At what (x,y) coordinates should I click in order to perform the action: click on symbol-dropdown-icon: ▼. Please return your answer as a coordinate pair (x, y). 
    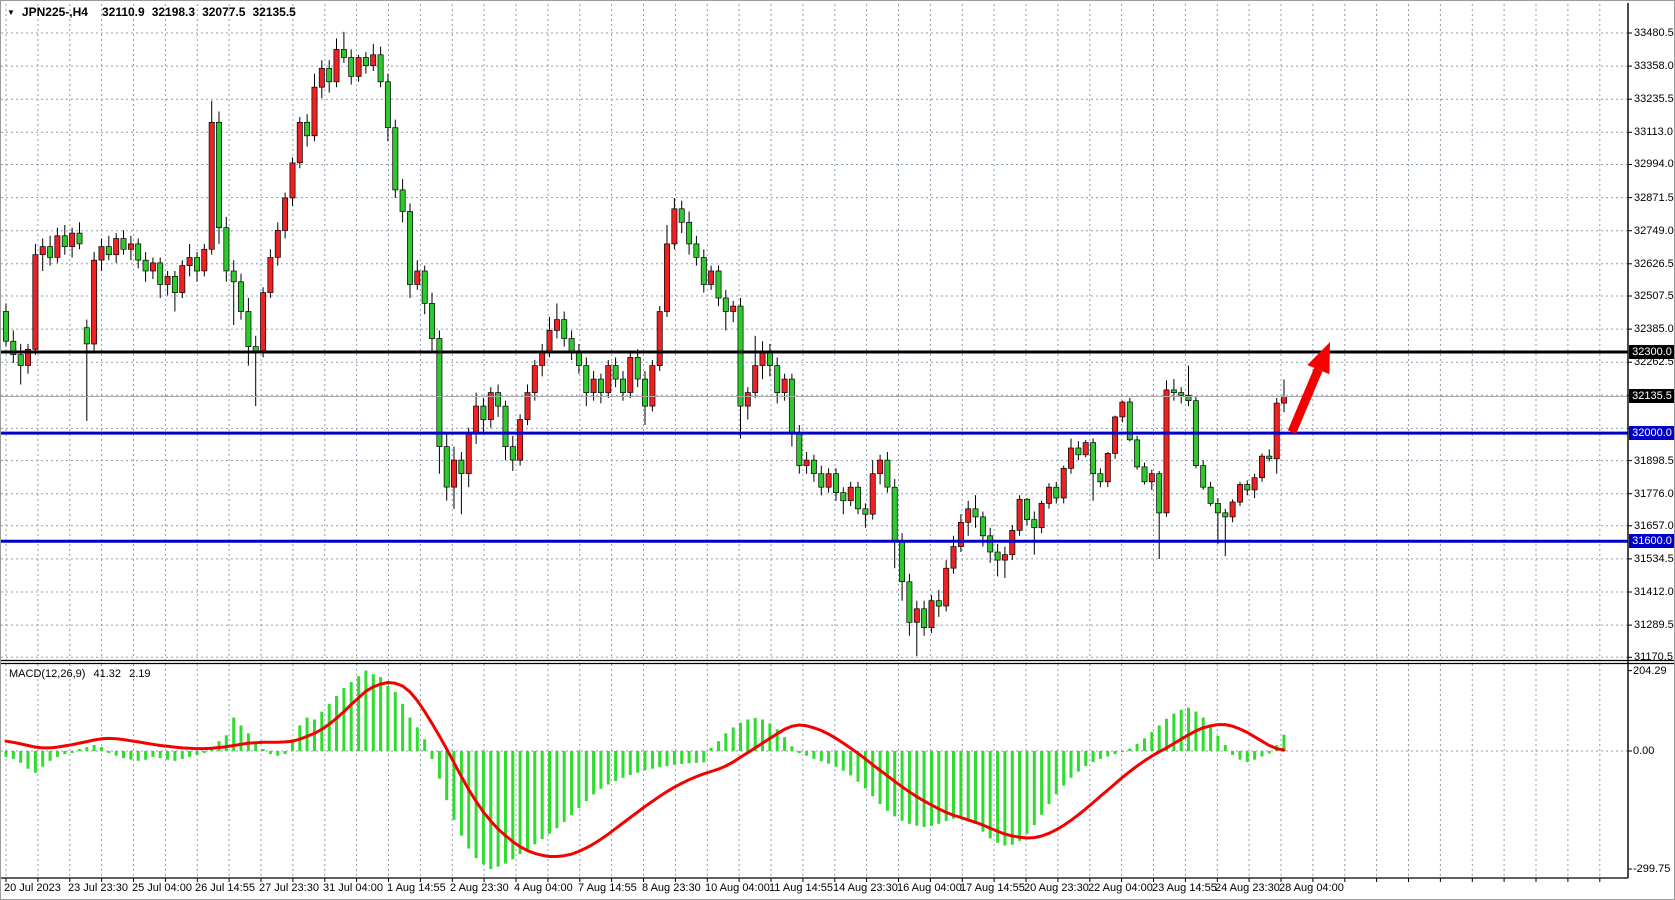
    Looking at the image, I should click on (11, 12).